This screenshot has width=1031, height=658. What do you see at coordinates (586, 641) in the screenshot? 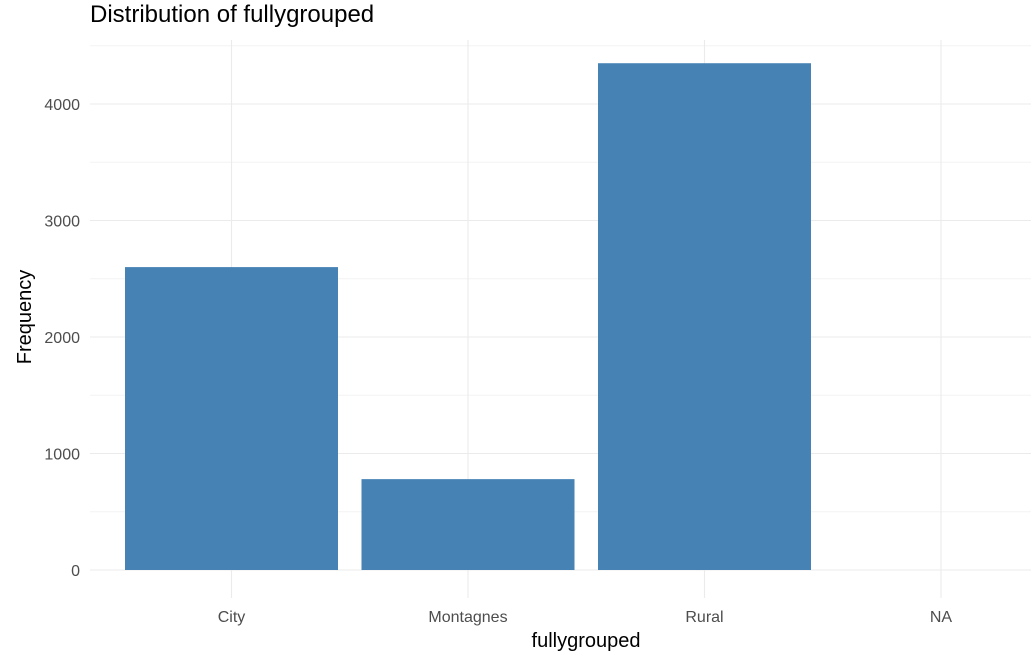
I see `x-axis-title: fullygrouped` at bounding box center [586, 641].